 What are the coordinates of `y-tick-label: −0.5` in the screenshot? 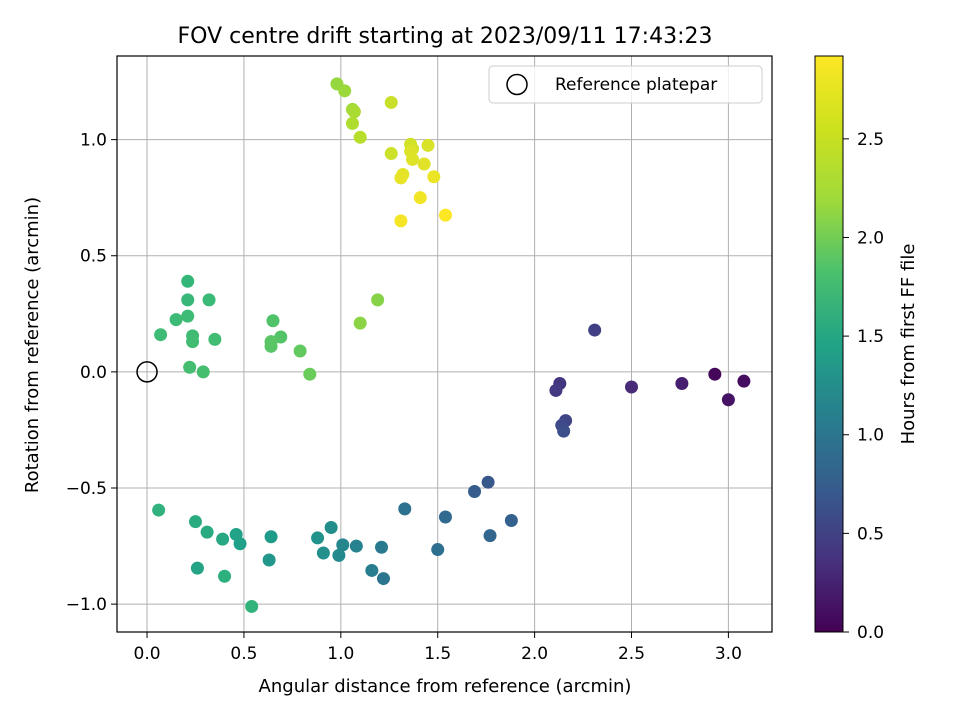 It's located at (86, 489).